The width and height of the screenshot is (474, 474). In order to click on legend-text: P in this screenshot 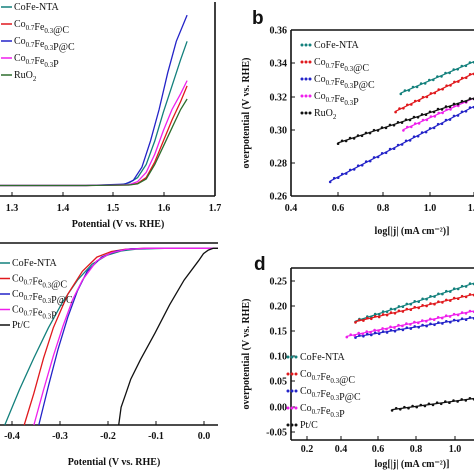, I will do `click(54, 316)`.